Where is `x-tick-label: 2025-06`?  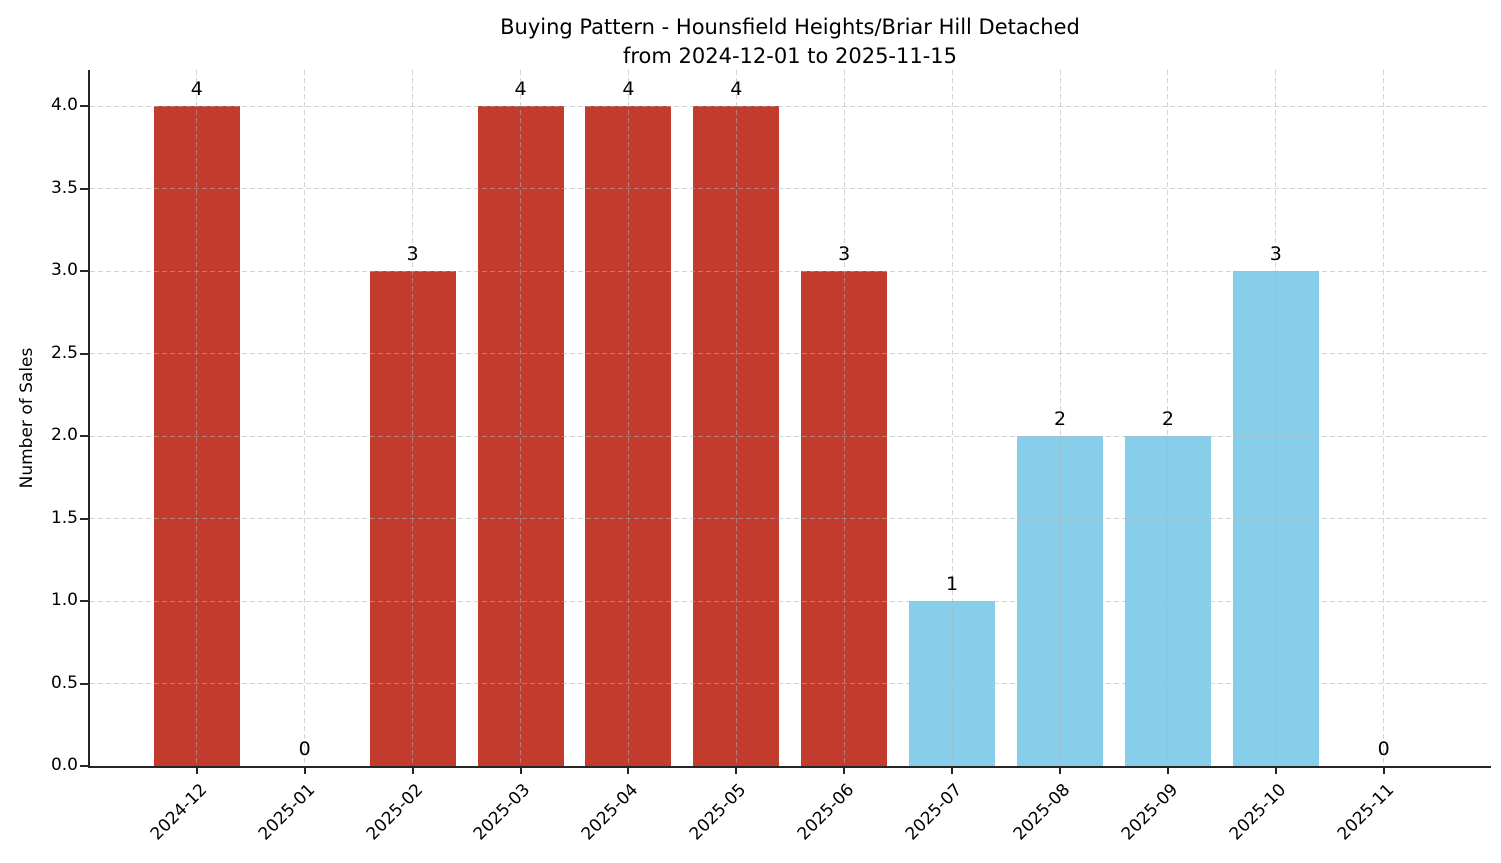
x-tick-label: 2025-06 is located at coordinates (826, 812).